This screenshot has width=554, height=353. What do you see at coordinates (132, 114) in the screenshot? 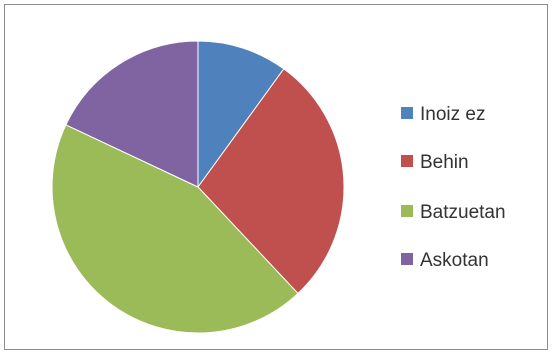
I see `pie-slice-askotan` at bounding box center [132, 114].